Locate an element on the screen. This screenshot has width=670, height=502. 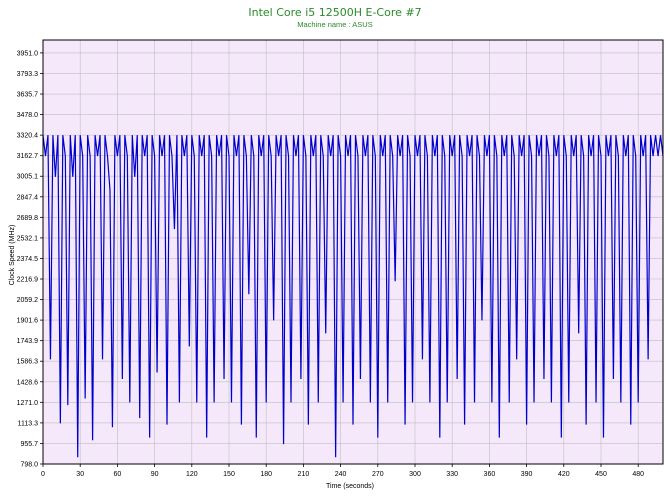
y-tick-label: 2689.8 is located at coordinates (28, 218).